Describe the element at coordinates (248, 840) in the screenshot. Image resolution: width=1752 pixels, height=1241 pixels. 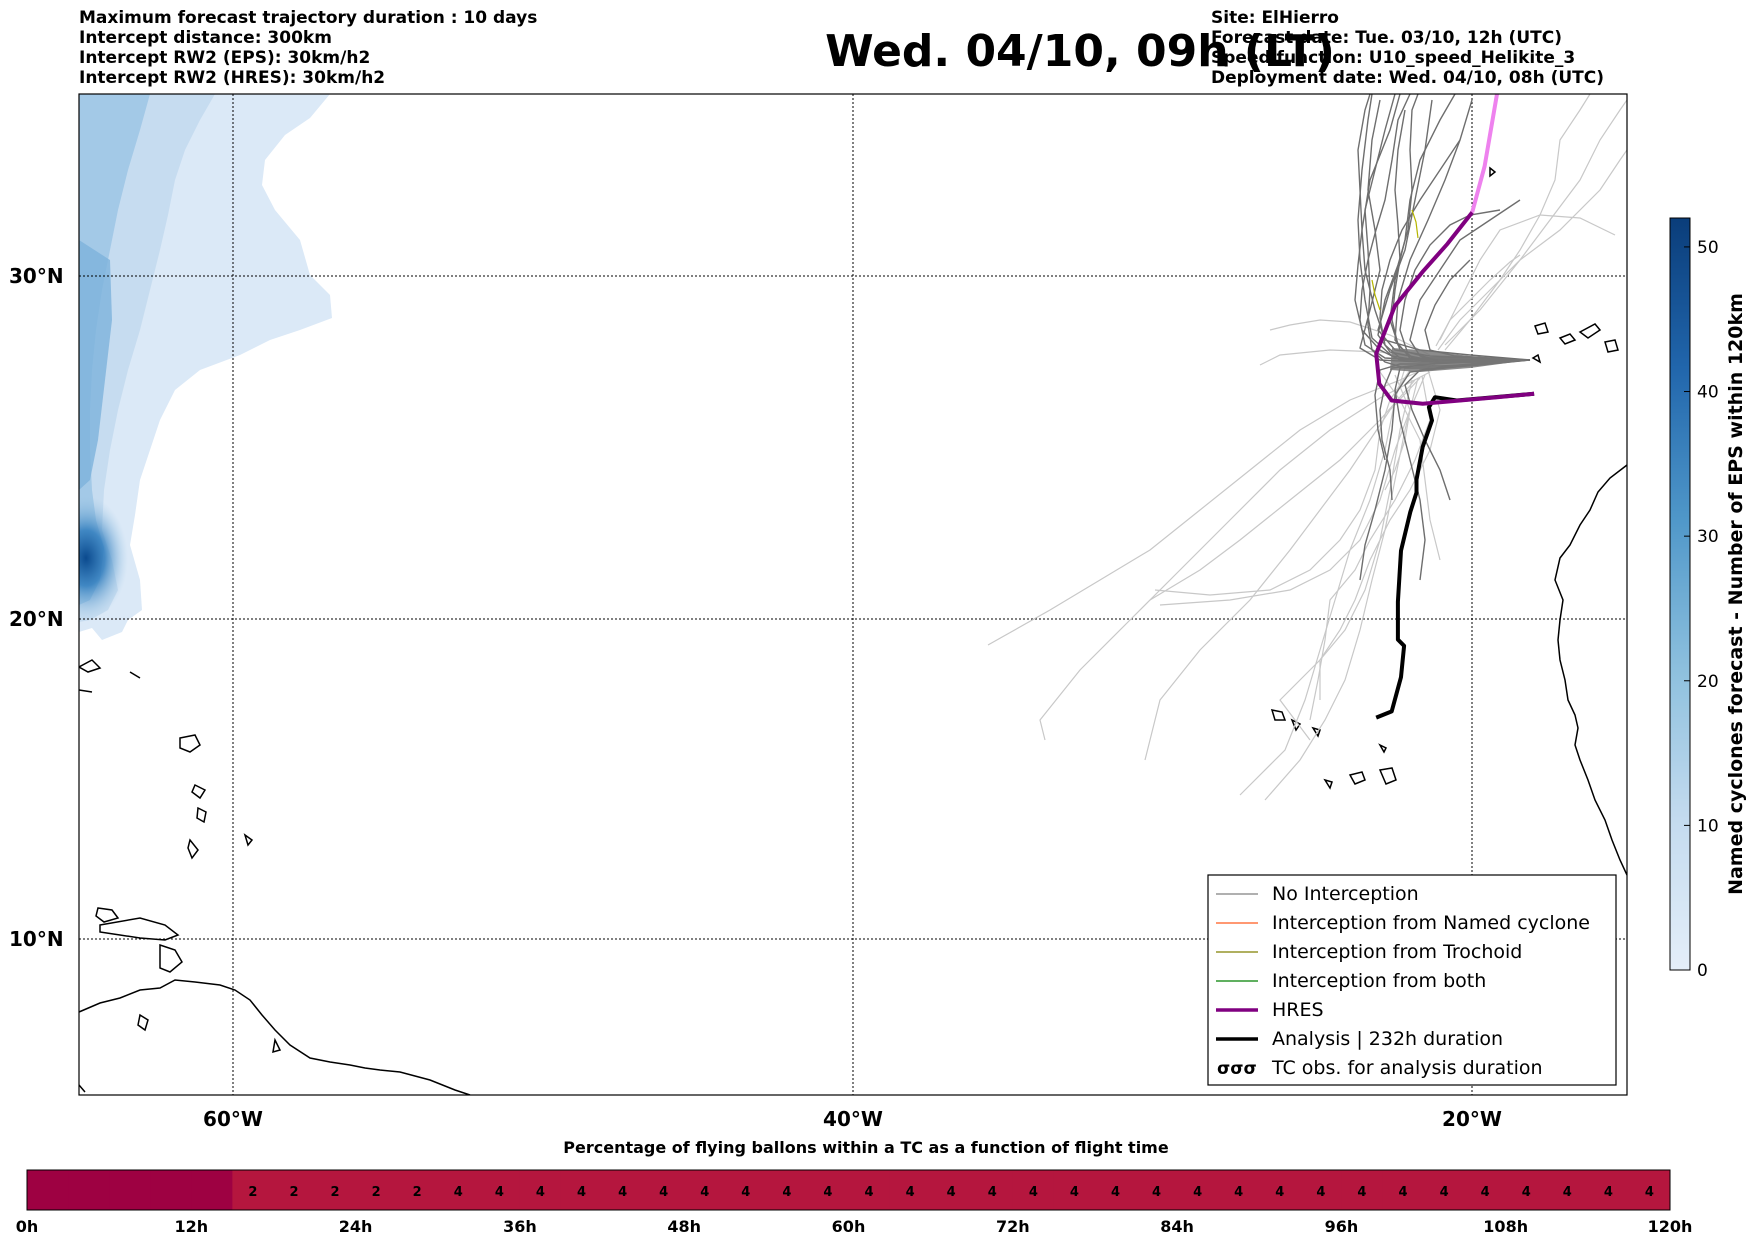
I see `coast-island-l` at that location.